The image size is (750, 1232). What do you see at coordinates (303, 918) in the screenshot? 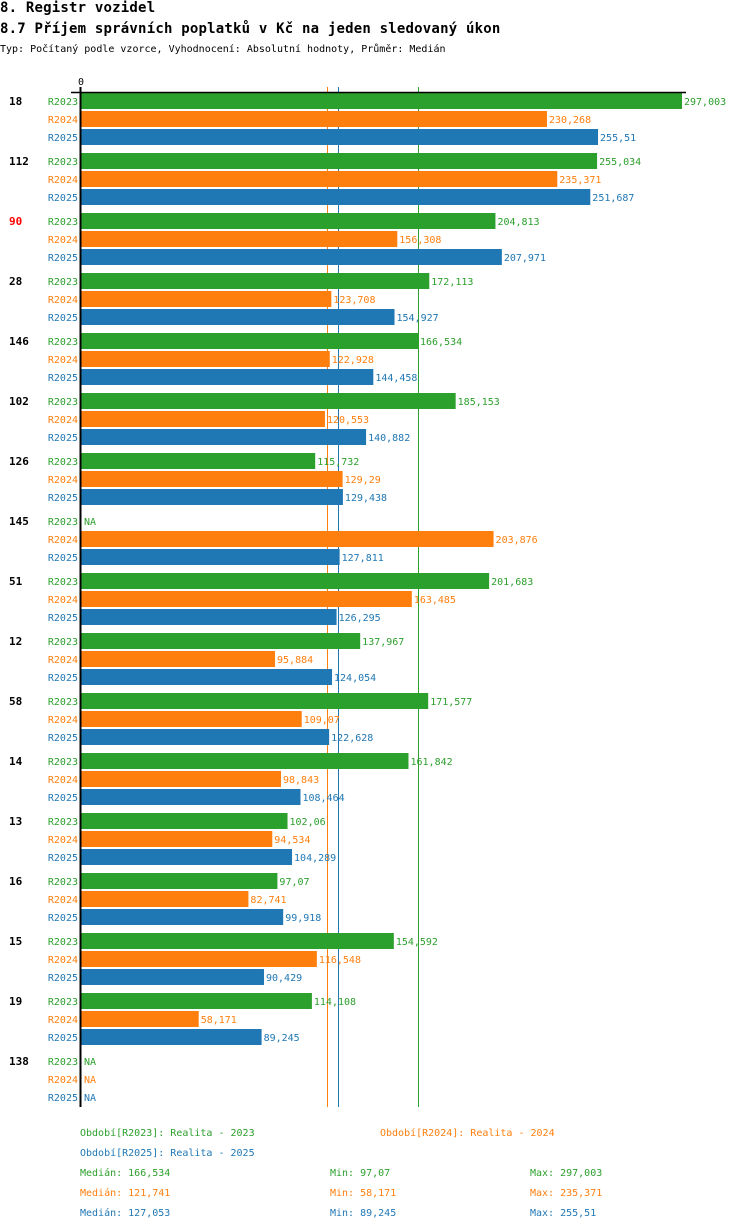
I see `data-label: 99,918` at bounding box center [303, 918].